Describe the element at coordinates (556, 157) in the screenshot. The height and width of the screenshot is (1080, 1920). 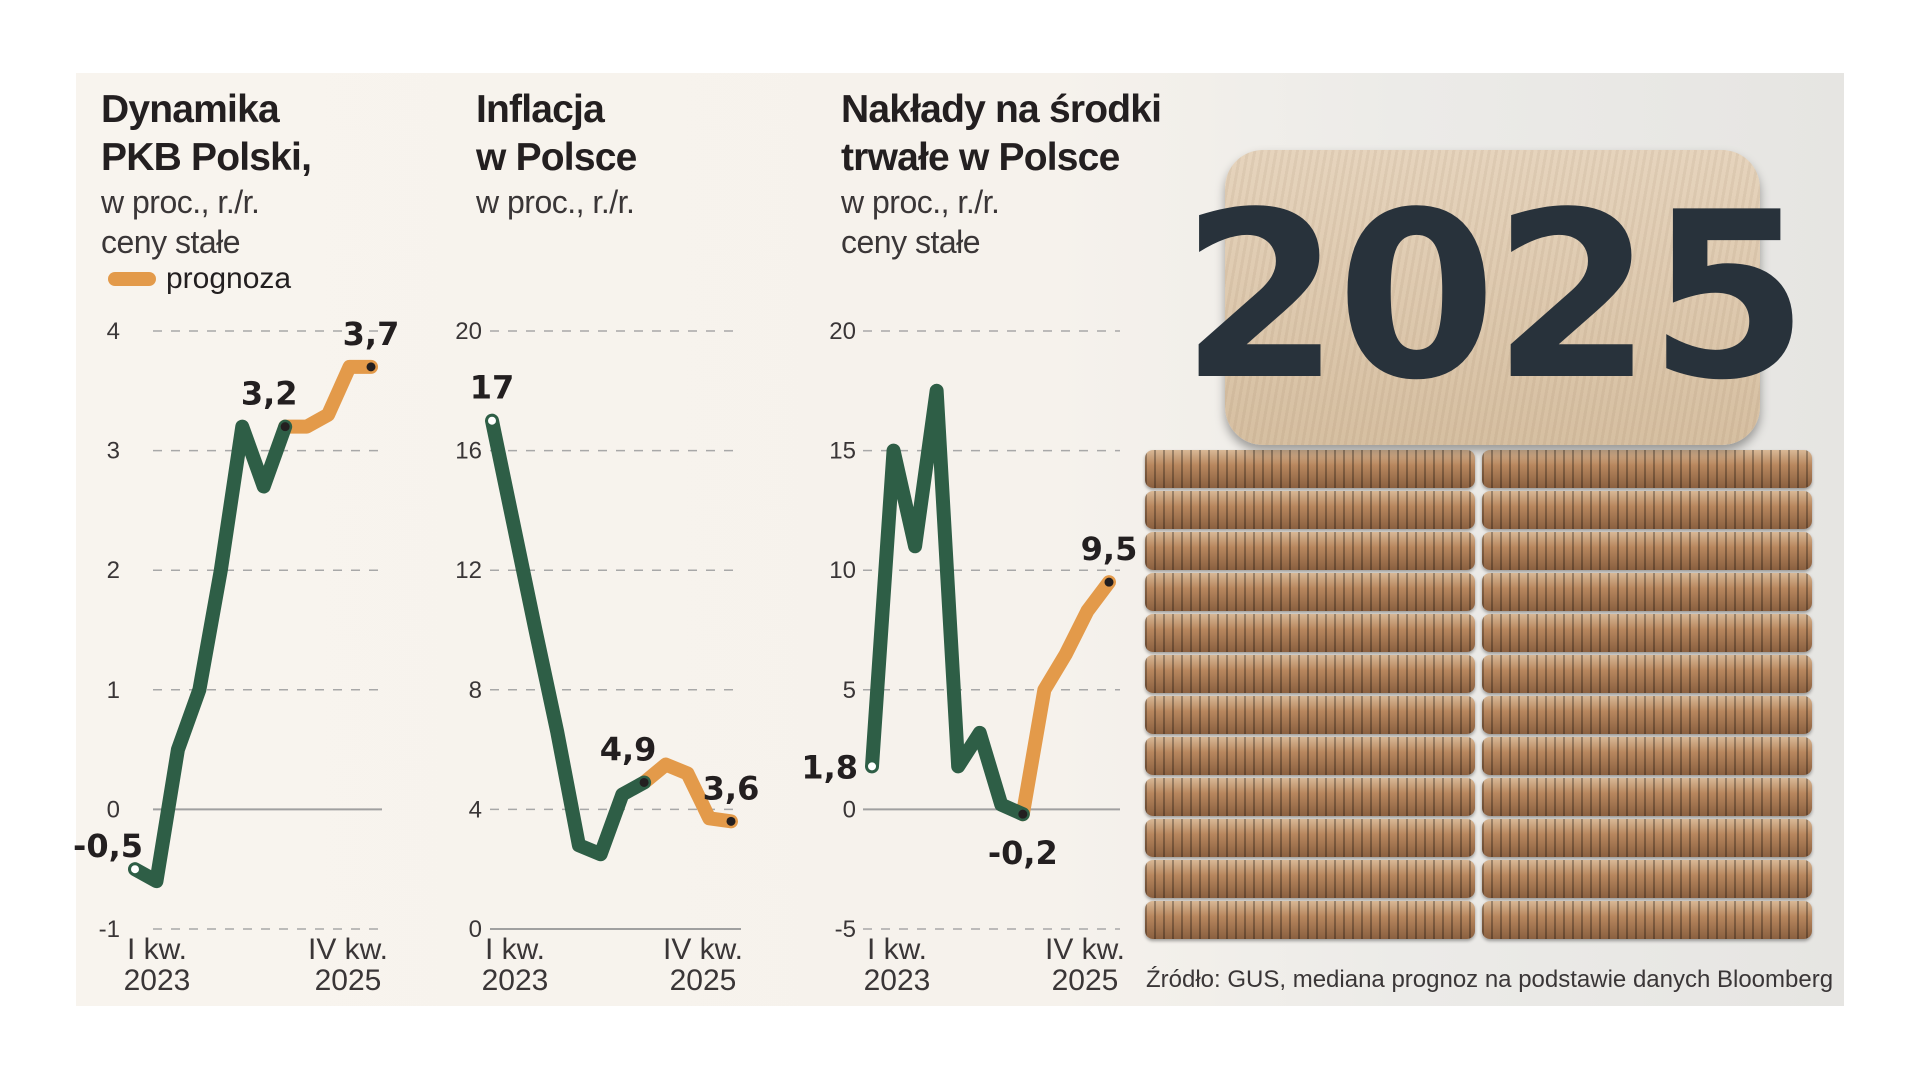
I see `title-line: w Polsce` at that location.